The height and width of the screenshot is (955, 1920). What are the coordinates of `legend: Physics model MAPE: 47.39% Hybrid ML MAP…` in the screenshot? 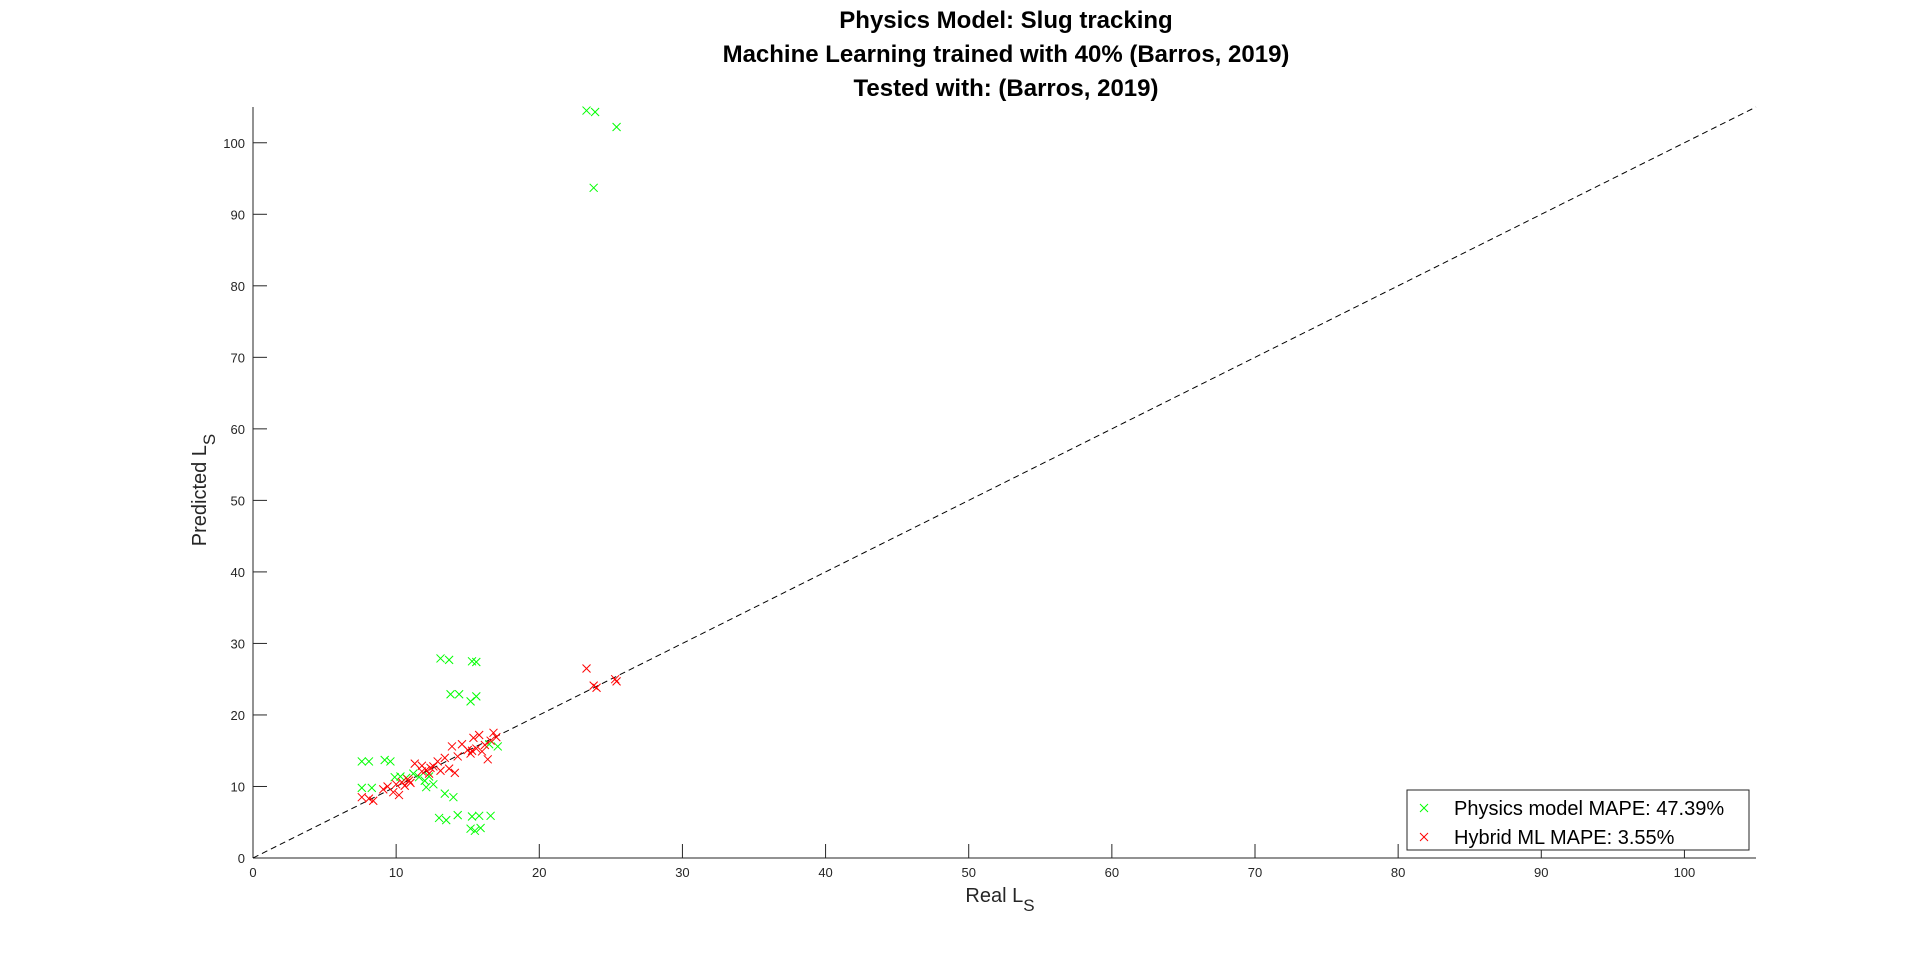 It's located at (1578, 820).